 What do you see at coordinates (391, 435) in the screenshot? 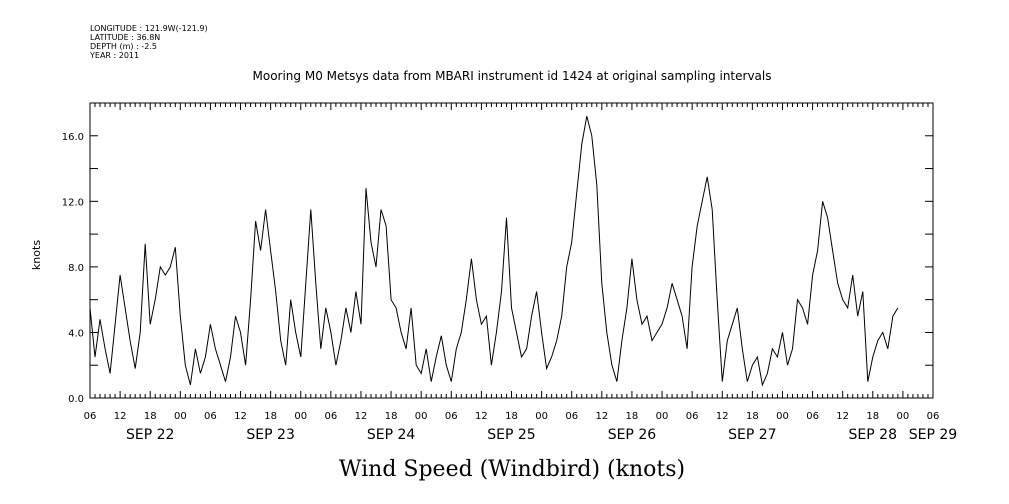
I see `x-day-label: SEP 24` at bounding box center [391, 435].